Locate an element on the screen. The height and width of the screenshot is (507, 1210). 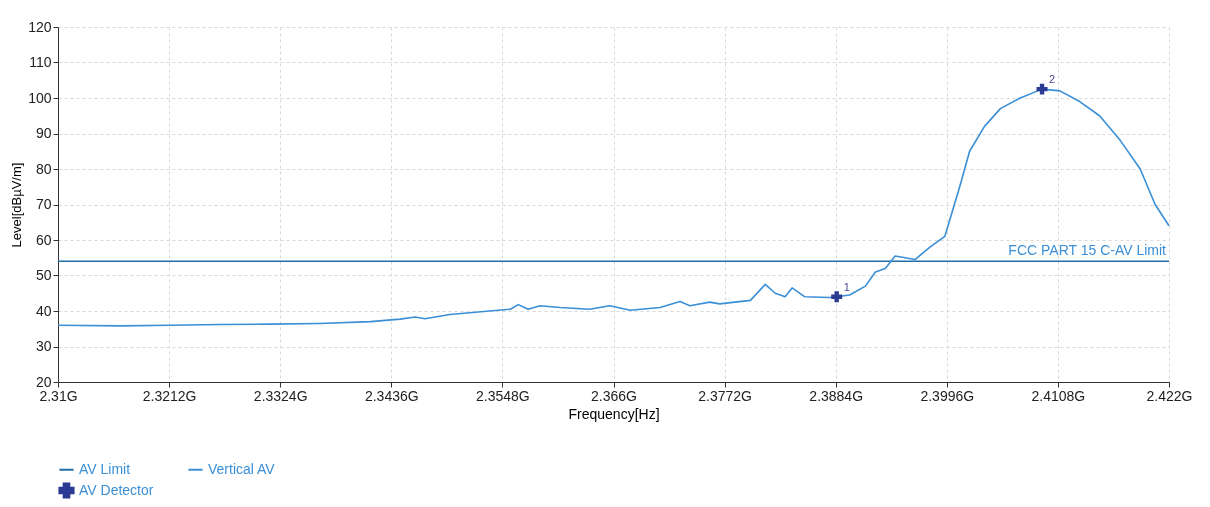
y-tick-label: 70 is located at coordinates (43, 204).